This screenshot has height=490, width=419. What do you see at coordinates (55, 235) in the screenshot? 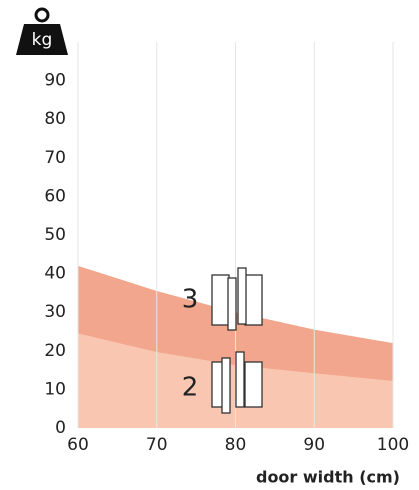
I see `y-tick-label: 50` at bounding box center [55, 235].